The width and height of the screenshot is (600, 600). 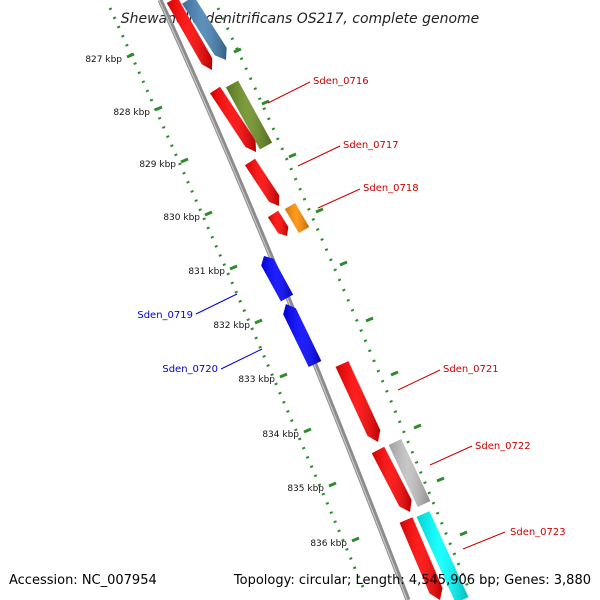 I want to click on gene-label-sden_0722: Sden_0722, so click(x=503, y=446).